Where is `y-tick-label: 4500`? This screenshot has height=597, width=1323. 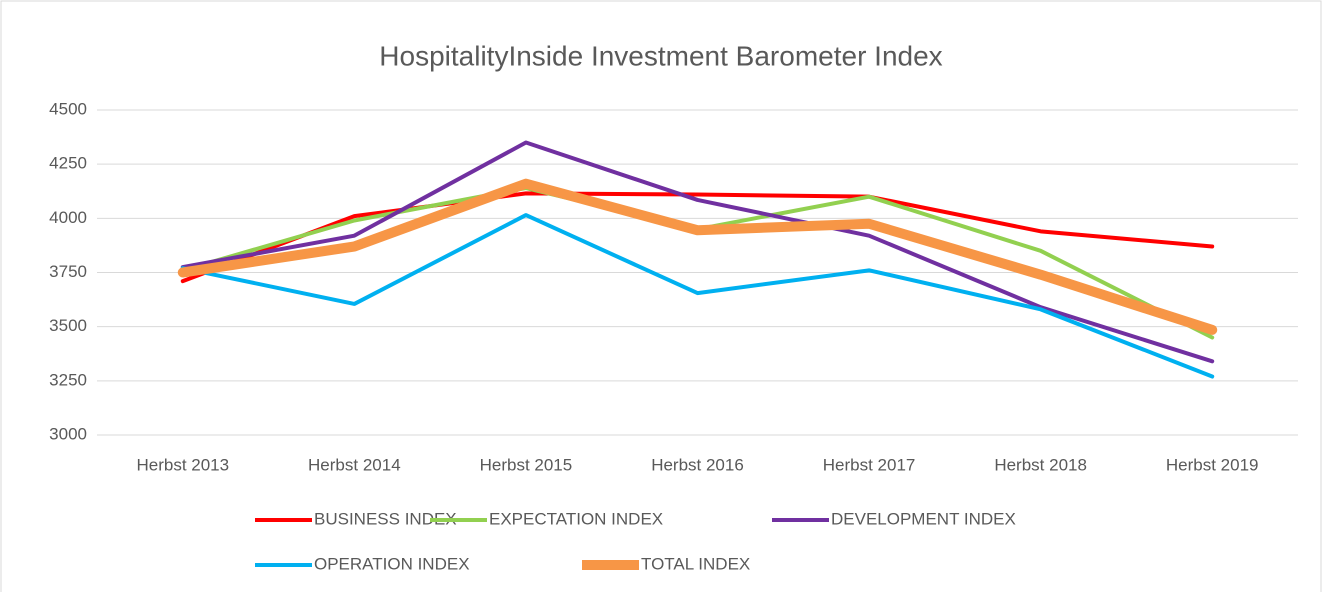 y-tick-label: 4500 is located at coordinates (68, 108).